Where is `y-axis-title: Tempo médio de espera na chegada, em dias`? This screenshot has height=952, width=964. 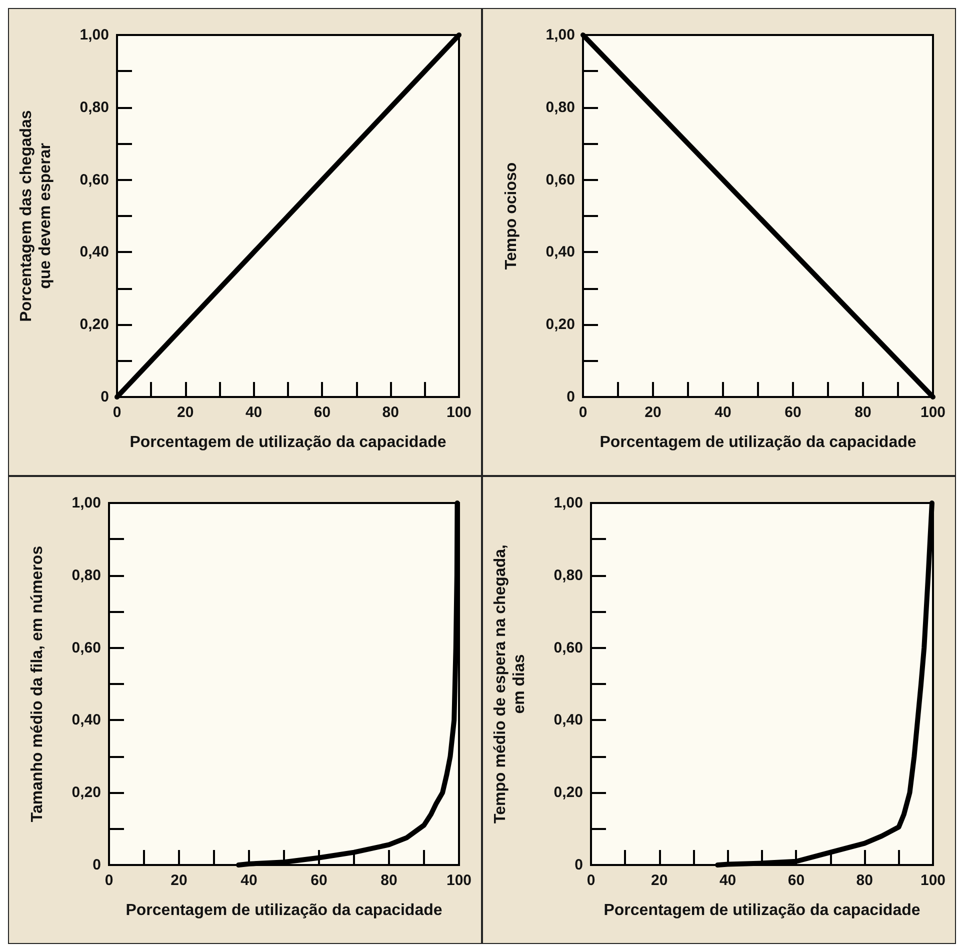
y-axis-title: Tempo médio de espera na chegada, em dias is located at coordinates (510, 684).